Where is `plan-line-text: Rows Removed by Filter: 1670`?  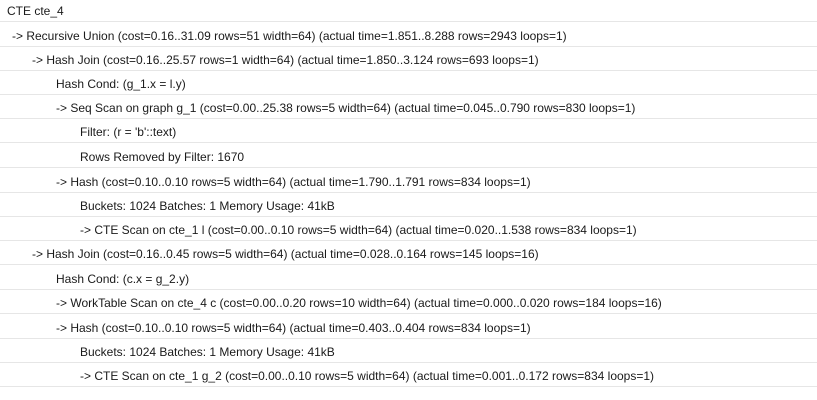 plan-line-text: Rows Removed by Filter: 1670 is located at coordinates (162, 157).